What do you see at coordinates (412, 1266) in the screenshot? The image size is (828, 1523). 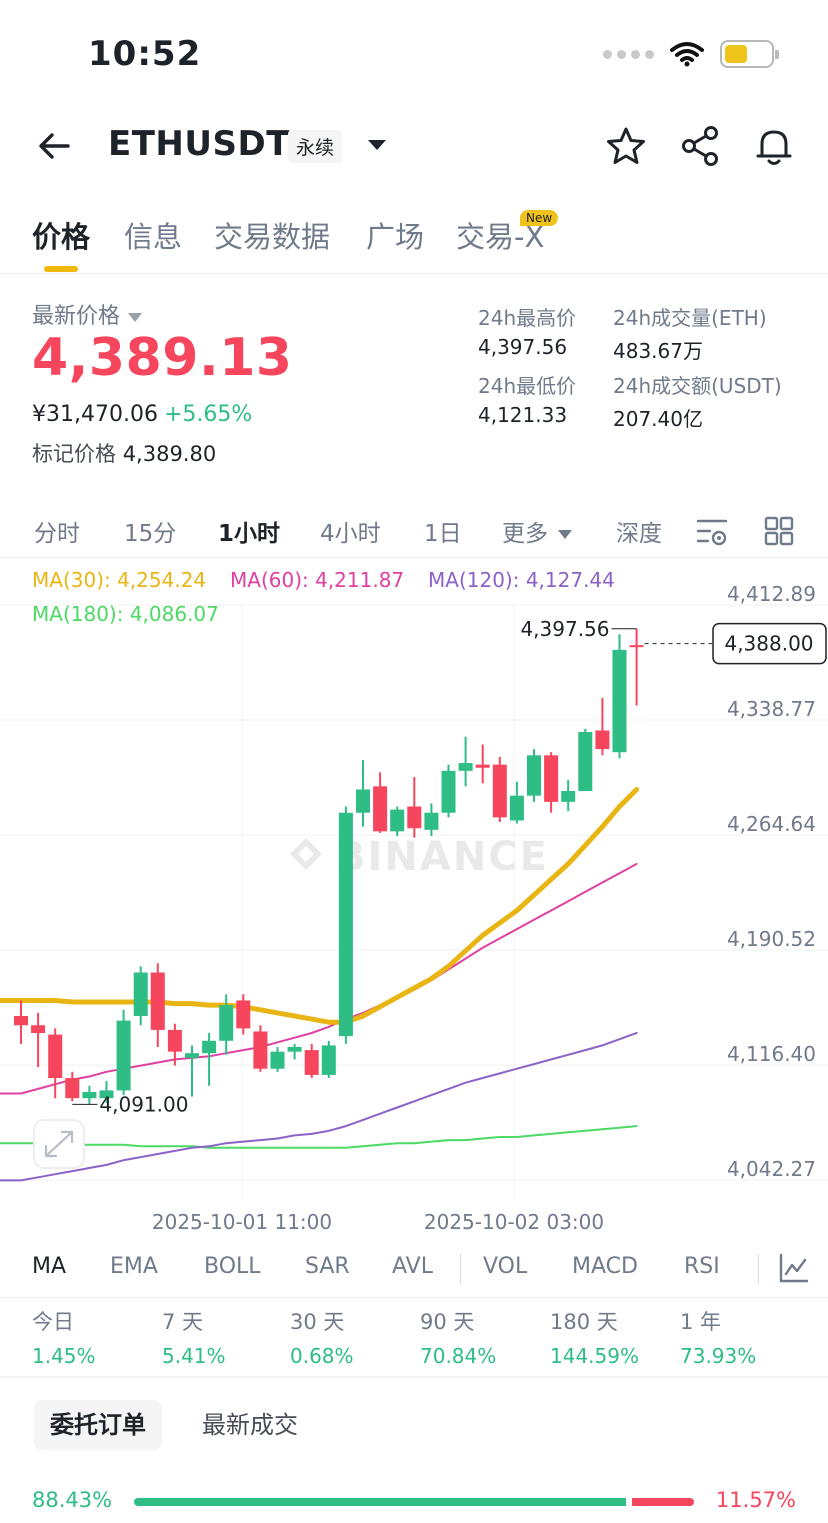 I see `indicator-avl: AVL` at bounding box center [412, 1266].